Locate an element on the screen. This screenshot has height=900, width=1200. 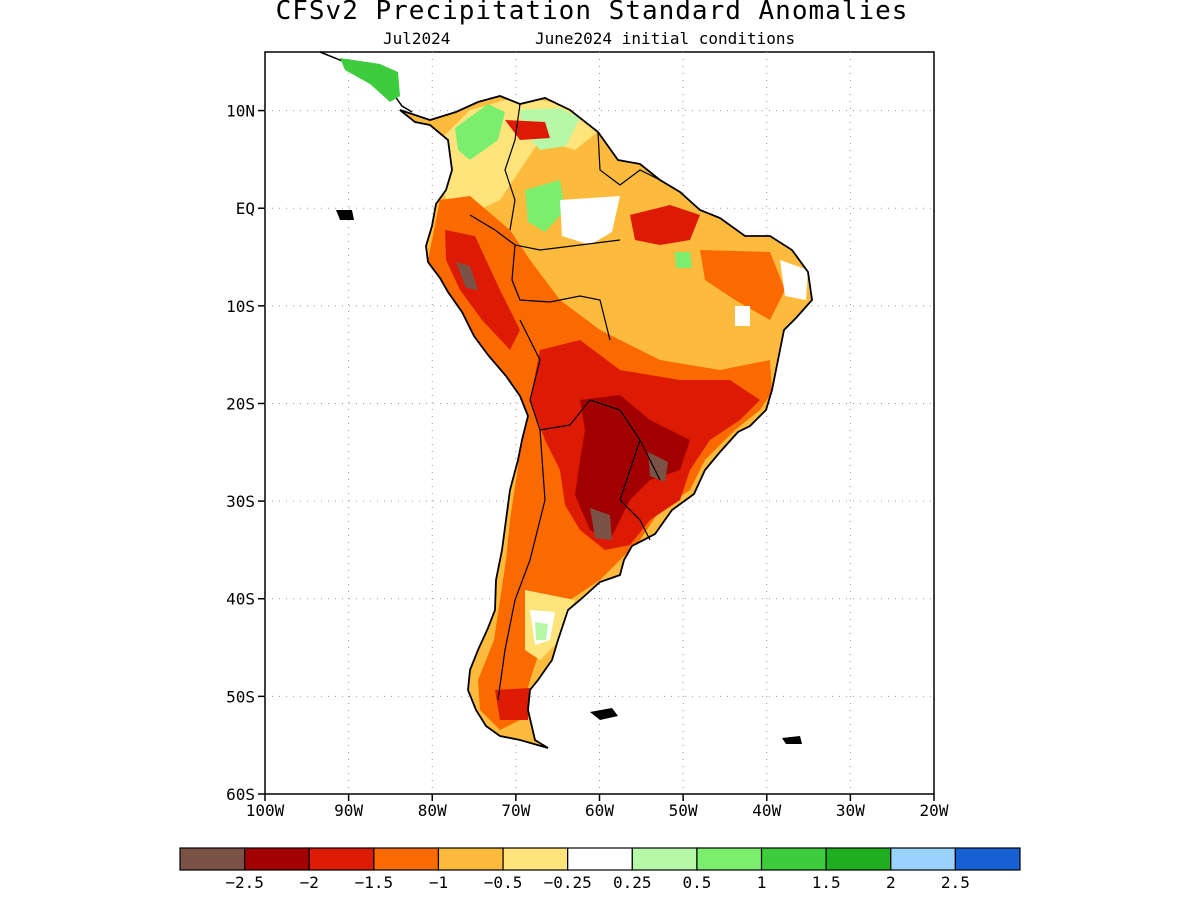
y-tick-label: 20S is located at coordinates (240, 403).